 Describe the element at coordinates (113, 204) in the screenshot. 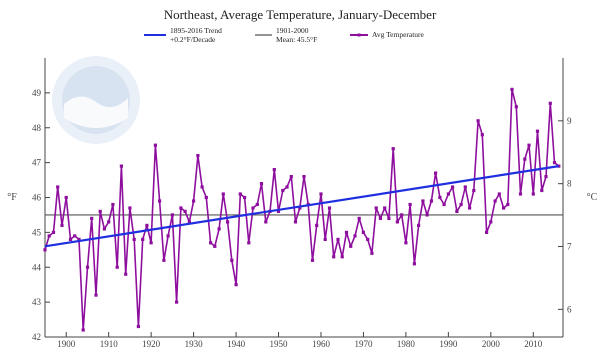

I see `data-point-1911` at that location.